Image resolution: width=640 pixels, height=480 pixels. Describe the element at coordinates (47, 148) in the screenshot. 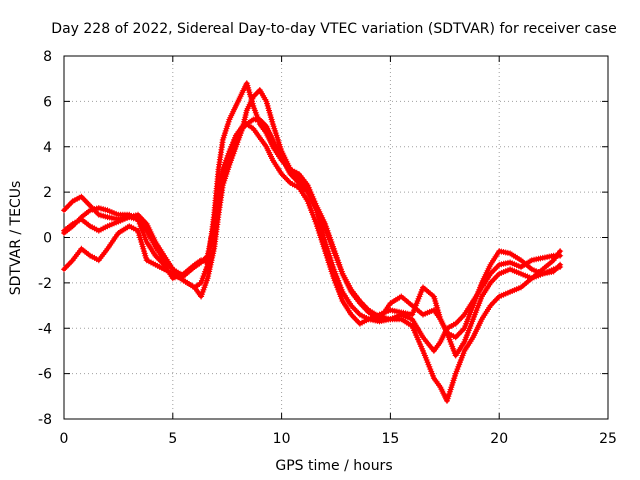

I see `y-tick-label: 4` at that location.